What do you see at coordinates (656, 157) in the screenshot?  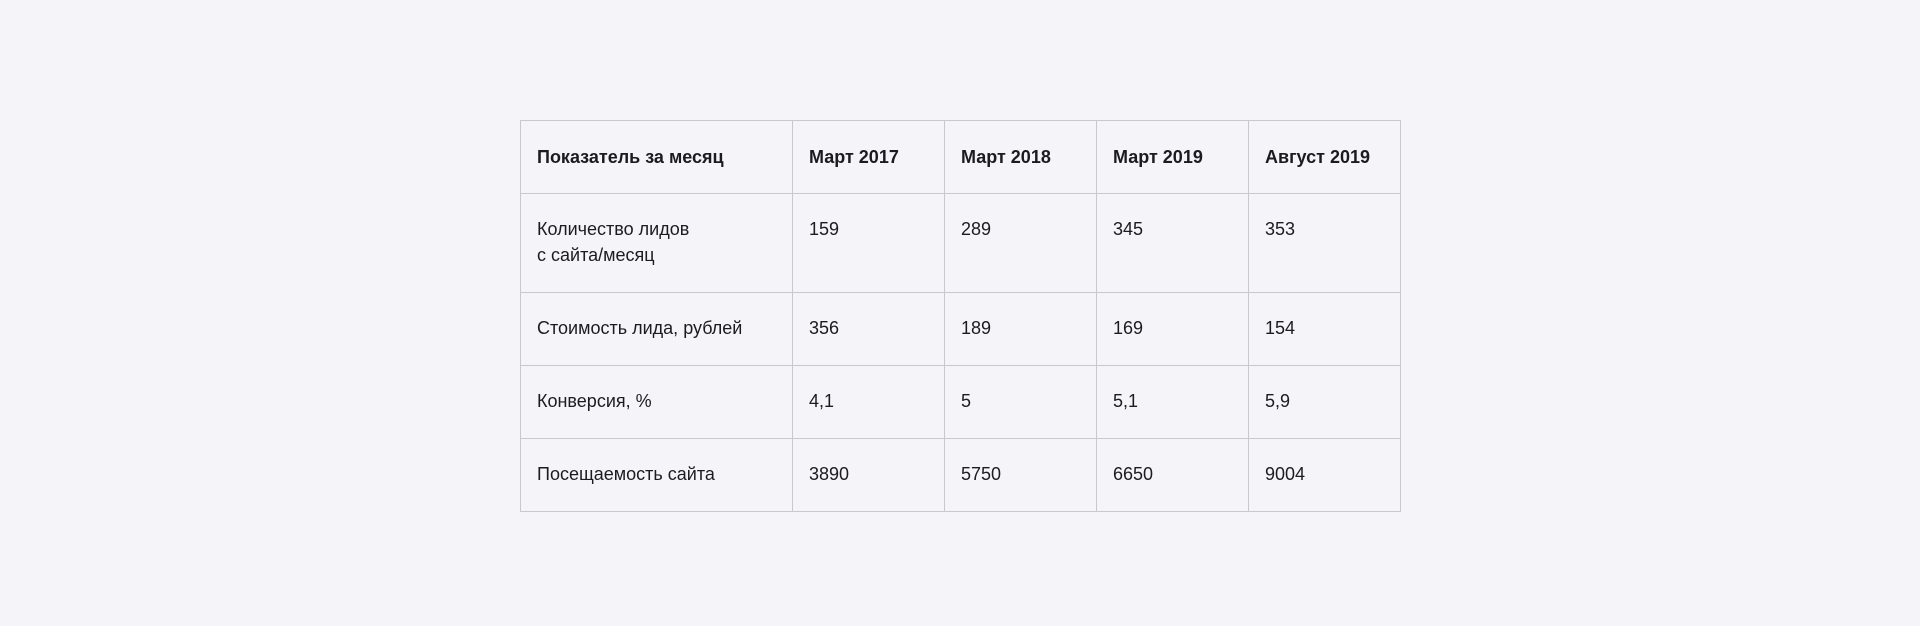 I see `header-cell: Показатель за месяц` at bounding box center [656, 157].